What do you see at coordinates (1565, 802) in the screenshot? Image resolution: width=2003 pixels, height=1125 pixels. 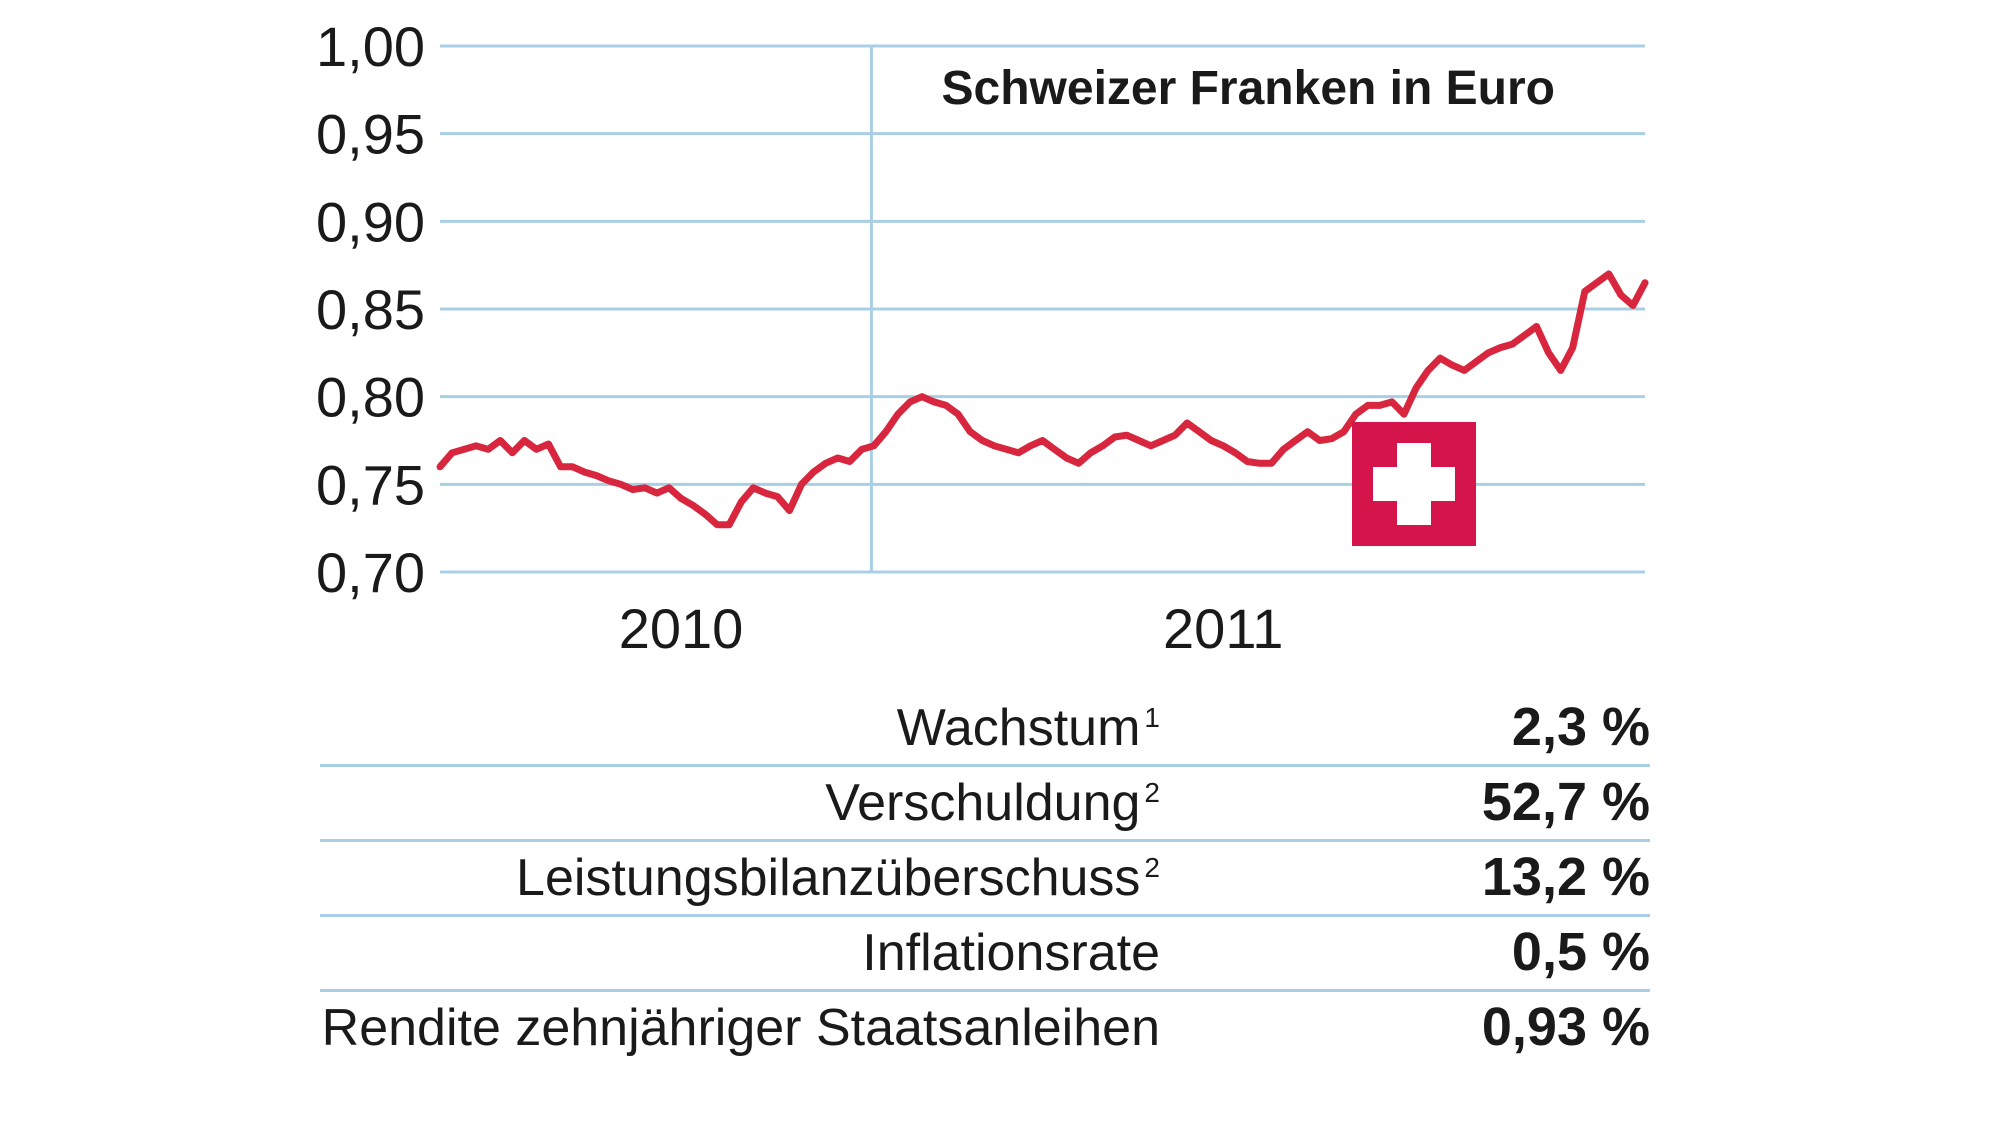 I see `stats-value: 52,7 %` at bounding box center [1565, 802].